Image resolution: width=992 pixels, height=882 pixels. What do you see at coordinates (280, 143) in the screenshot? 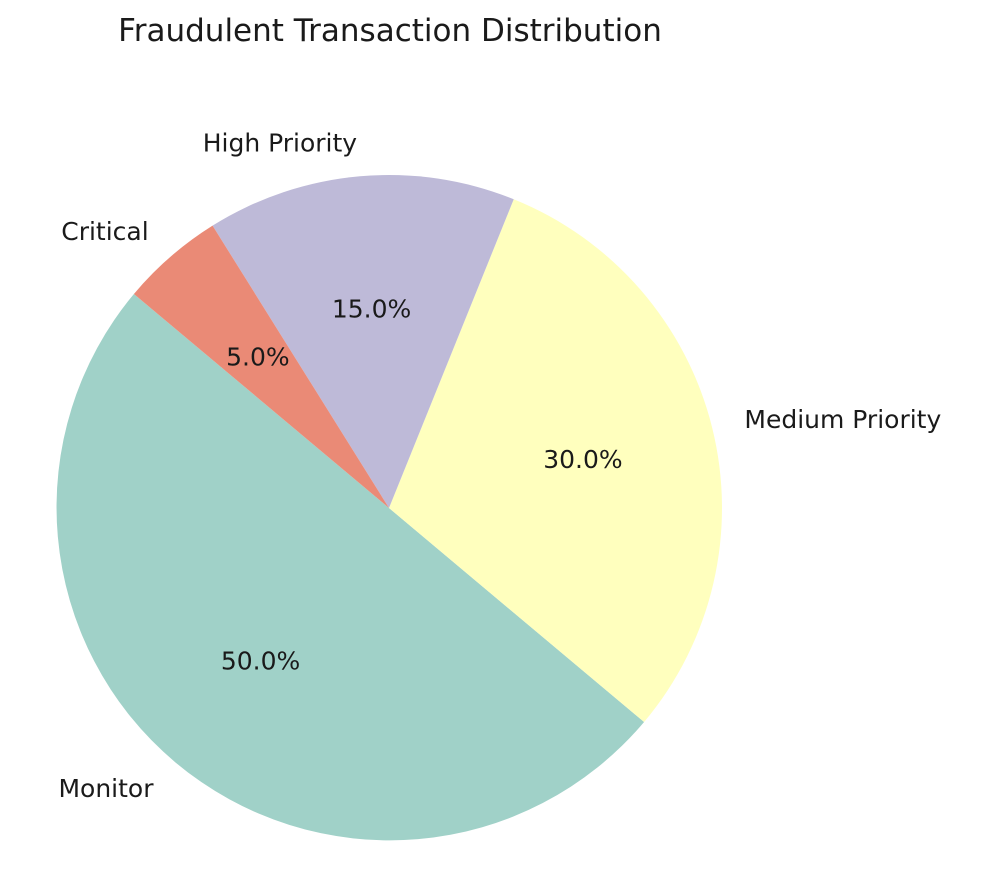
I see `slice-label-high-priority: High Priority` at bounding box center [280, 143].